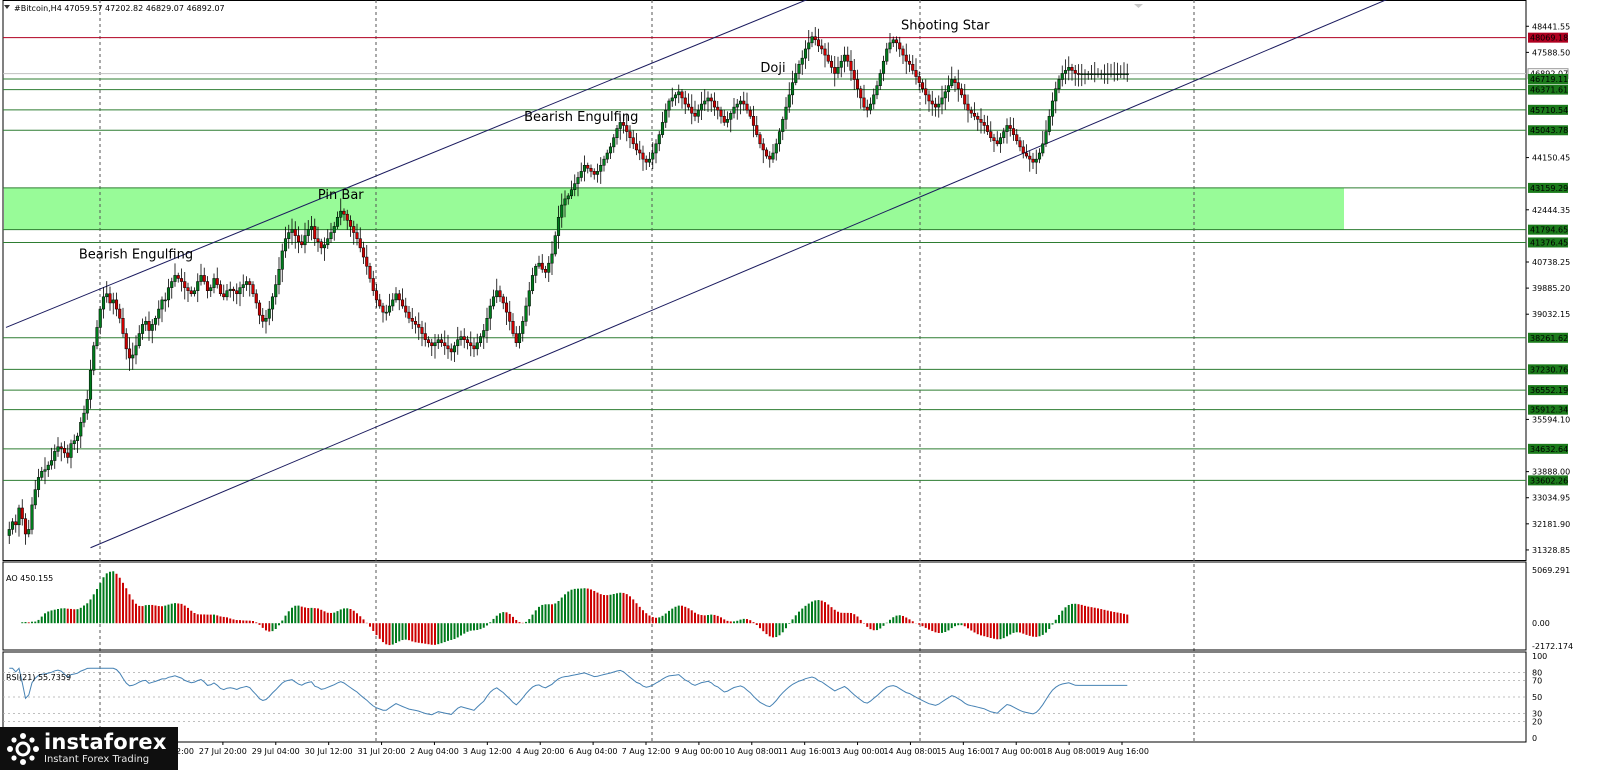 The height and width of the screenshot is (770, 1599). Describe the element at coordinates (764, 606) in the screenshot. I see `ao-pane-frame` at that location.